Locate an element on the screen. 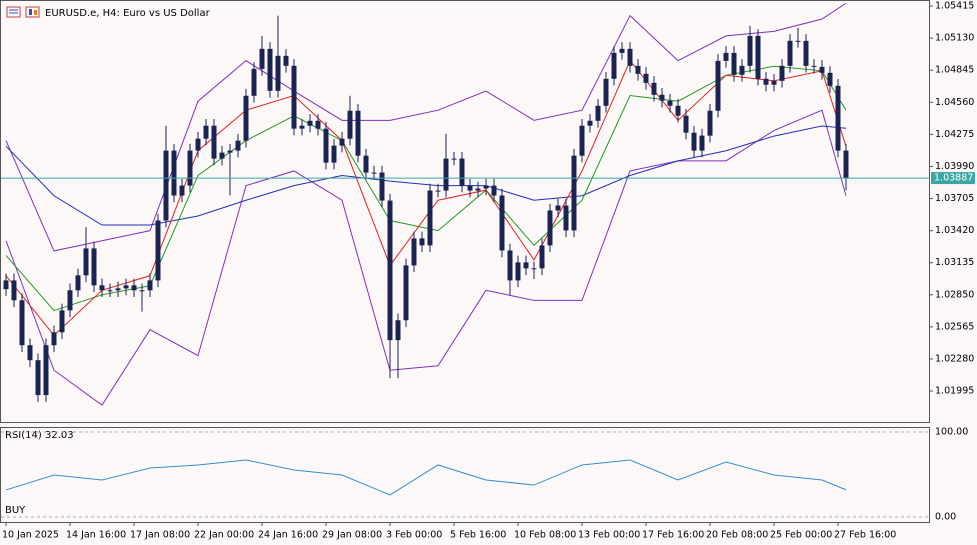 This screenshot has width=977, height=545. last-price-box is located at coordinates (953, 178).